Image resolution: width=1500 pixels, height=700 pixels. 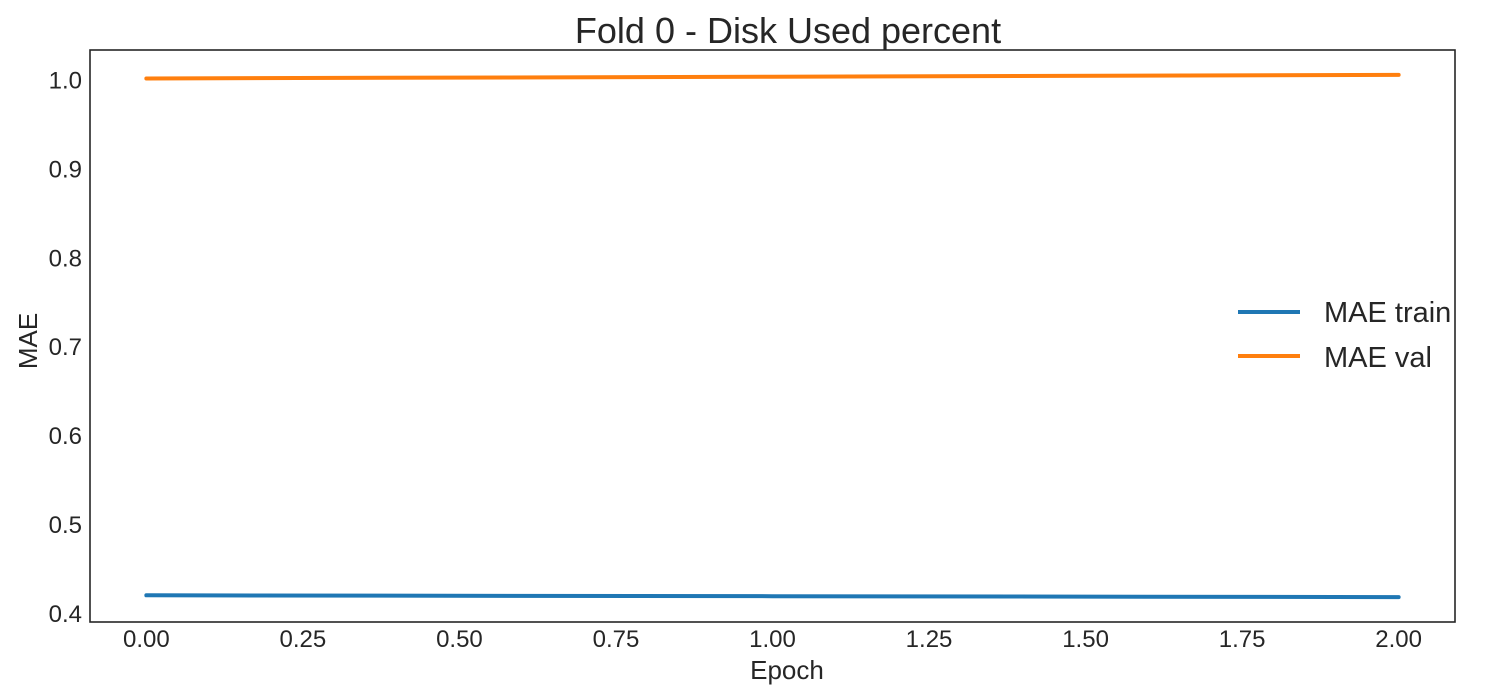 What do you see at coordinates (459, 639) in the screenshot?
I see `x-tick-label: 0.50` at bounding box center [459, 639].